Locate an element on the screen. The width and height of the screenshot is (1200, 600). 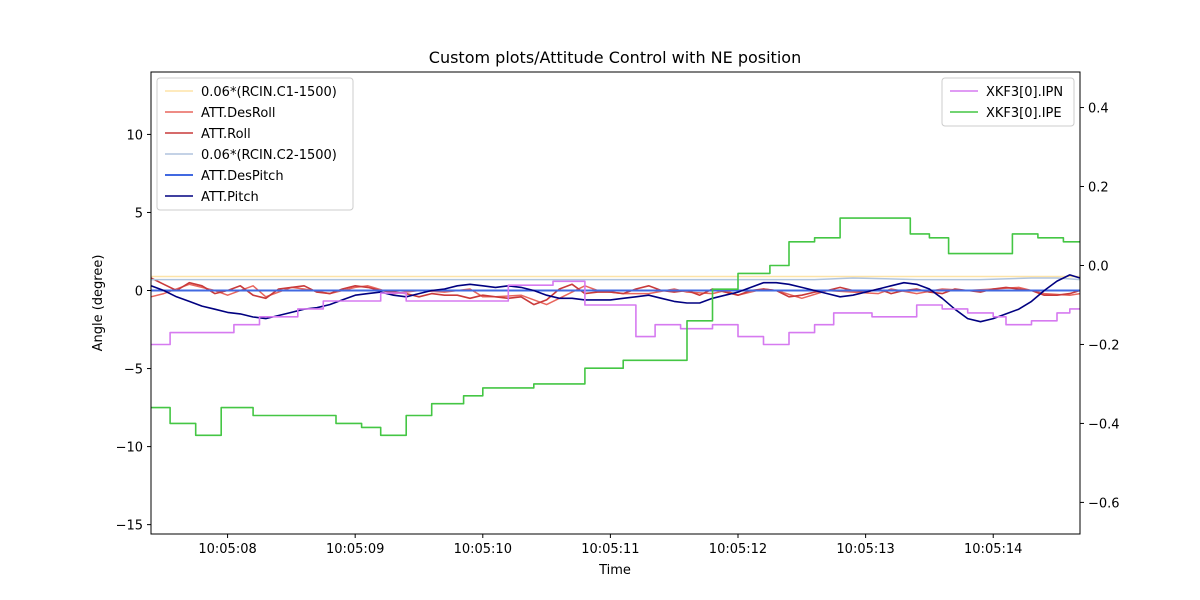
y-axis-right: −0.6 −0.4 −0.2 0.0 0.2 0.4 is located at coordinates (1100, 306).